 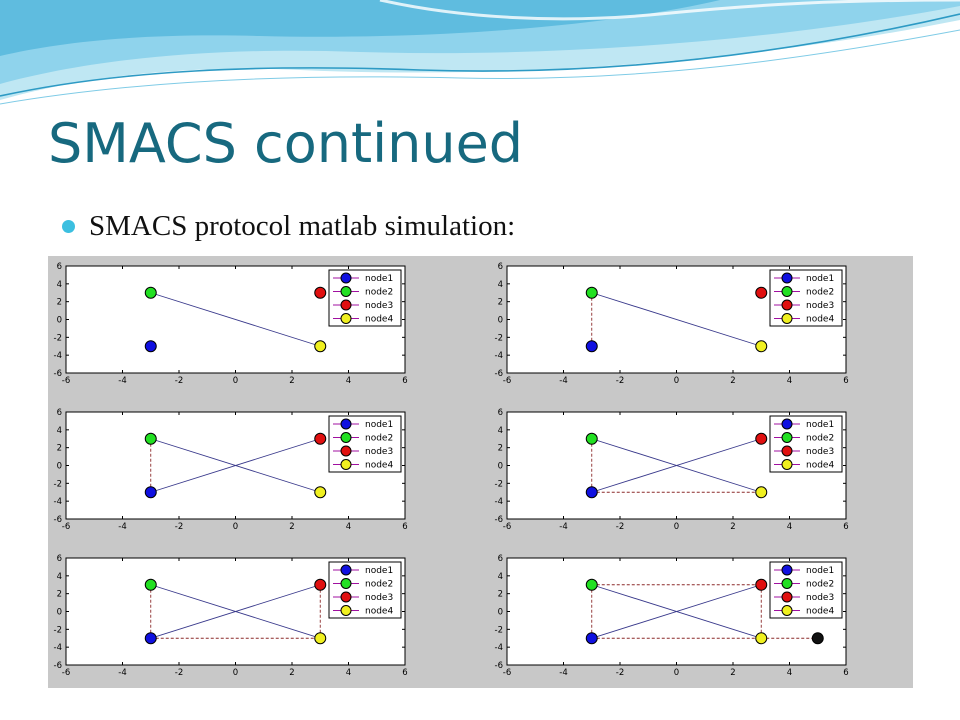 I want to click on subplot-3: -6 -4 -2 0 2 4 6 6 4 2 0 -2 -4 -6 node1 node2 node3 node4, so click(x=231, y=470).